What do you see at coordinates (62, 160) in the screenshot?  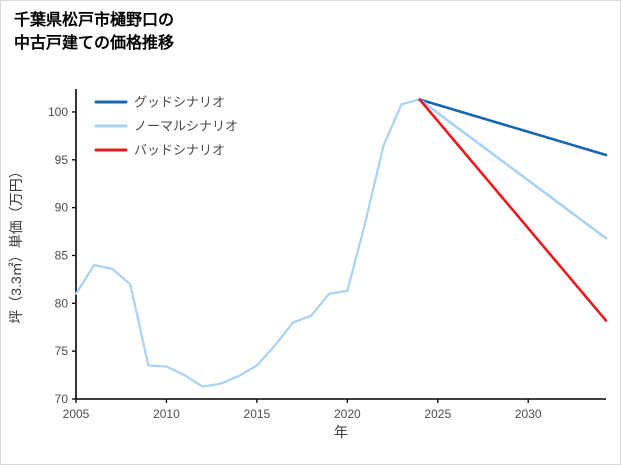 I see `y-tick-label: 95` at bounding box center [62, 160].